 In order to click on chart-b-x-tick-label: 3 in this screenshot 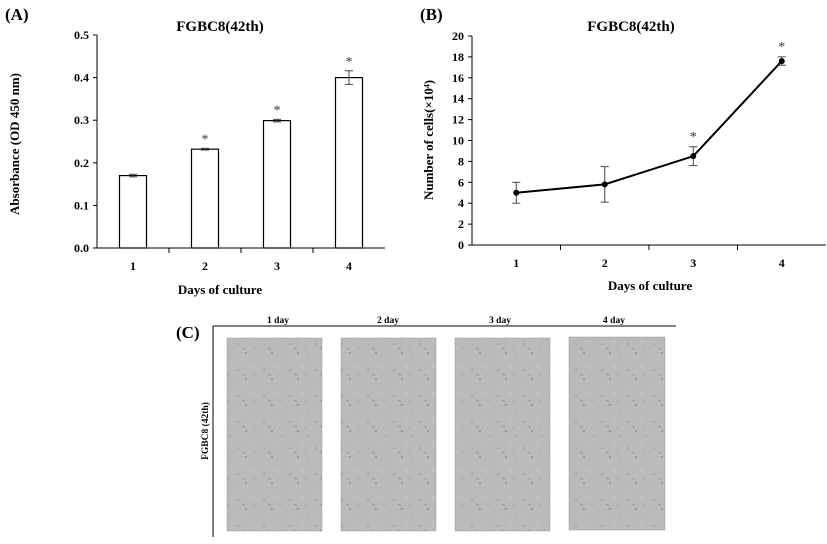, I will do `click(693, 263)`.